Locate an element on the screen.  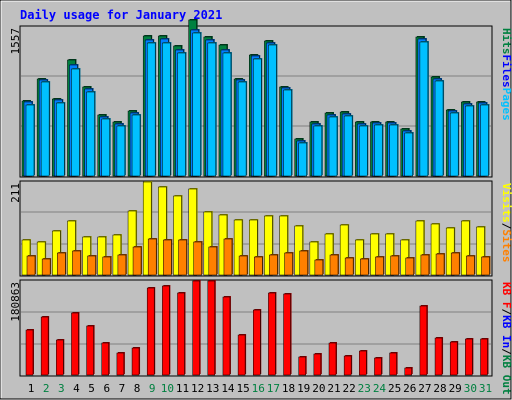
legend-entry: Sites is located at coordinates (506, 245).